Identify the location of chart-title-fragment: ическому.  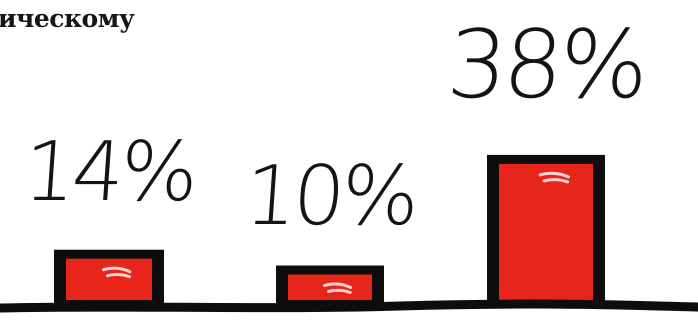
(67, 18).